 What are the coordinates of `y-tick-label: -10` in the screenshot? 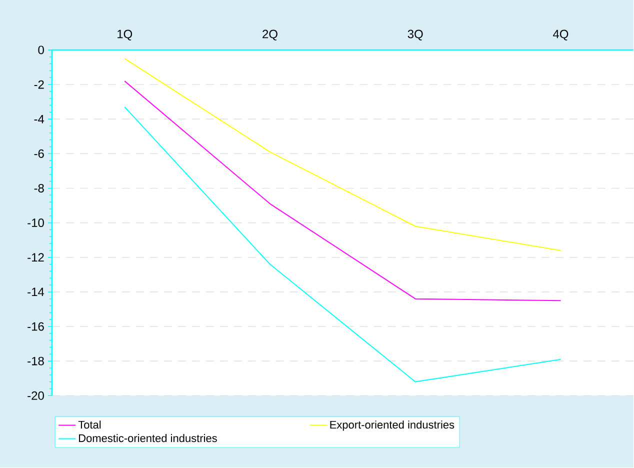 It's located at (36, 223).